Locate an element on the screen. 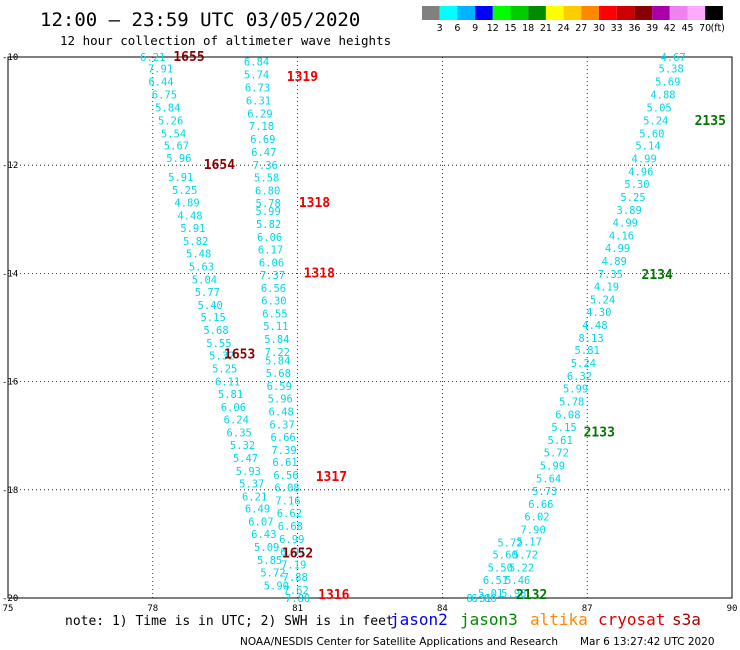 Image resolution: width=740 pixels, height=650 pixels. color-scale-label: 70 is located at coordinates (705, 28).